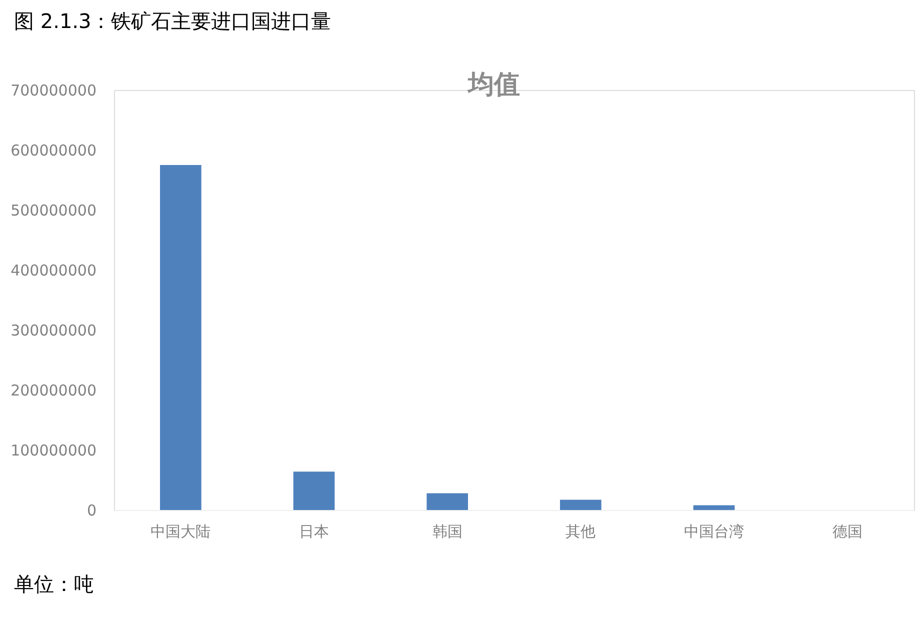 The image size is (924, 618). Describe the element at coordinates (847, 531) in the screenshot. I see `x-tick-label: 德国` at that location.